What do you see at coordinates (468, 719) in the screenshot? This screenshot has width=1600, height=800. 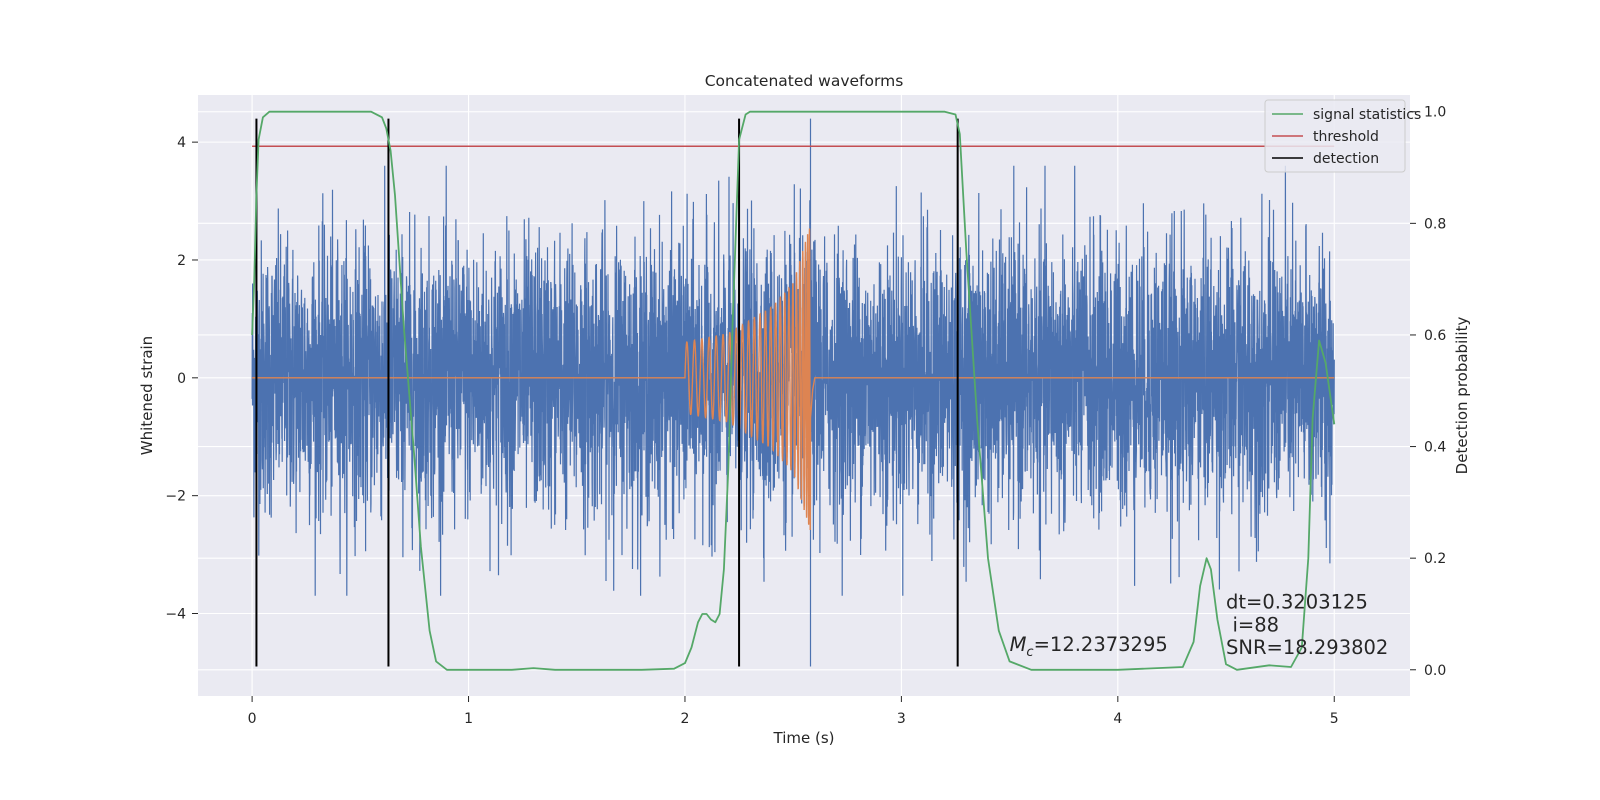 I see `x-tick-label: 1` at bounding box center [468, 719].